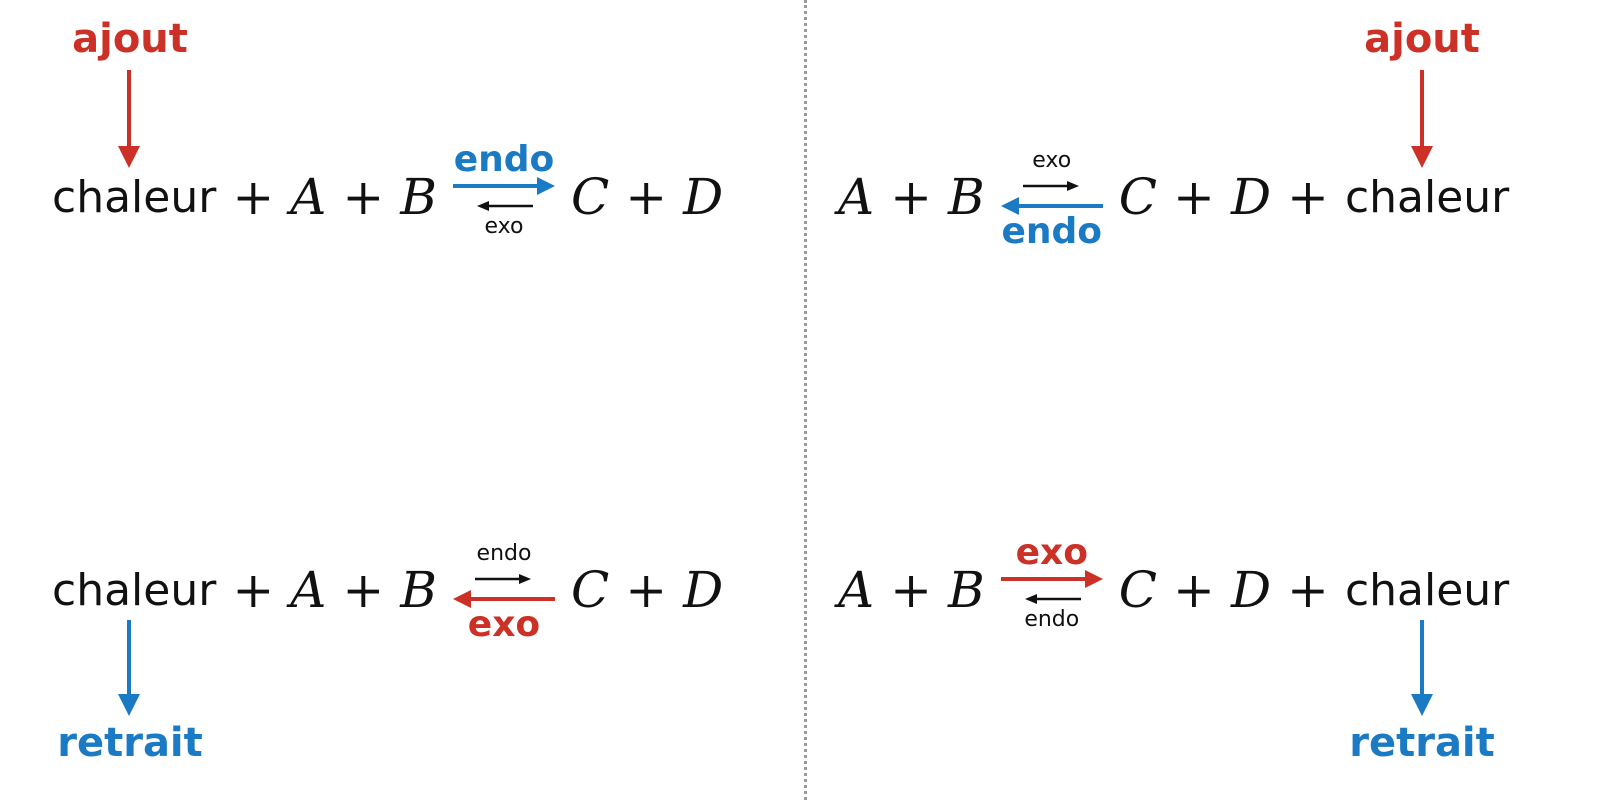 The image size is (1600, 800). I want to click on callout-add-top-right: ajout, so click(1422, 39).